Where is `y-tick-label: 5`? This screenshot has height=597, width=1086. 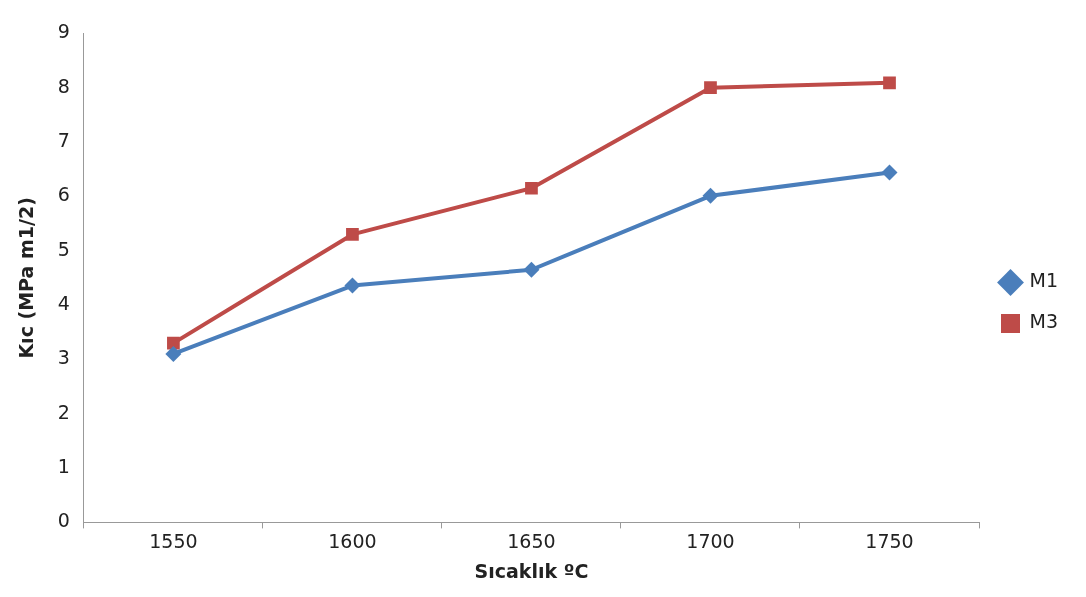 y-tick-label: 5 is located at coordinates (63, 248).